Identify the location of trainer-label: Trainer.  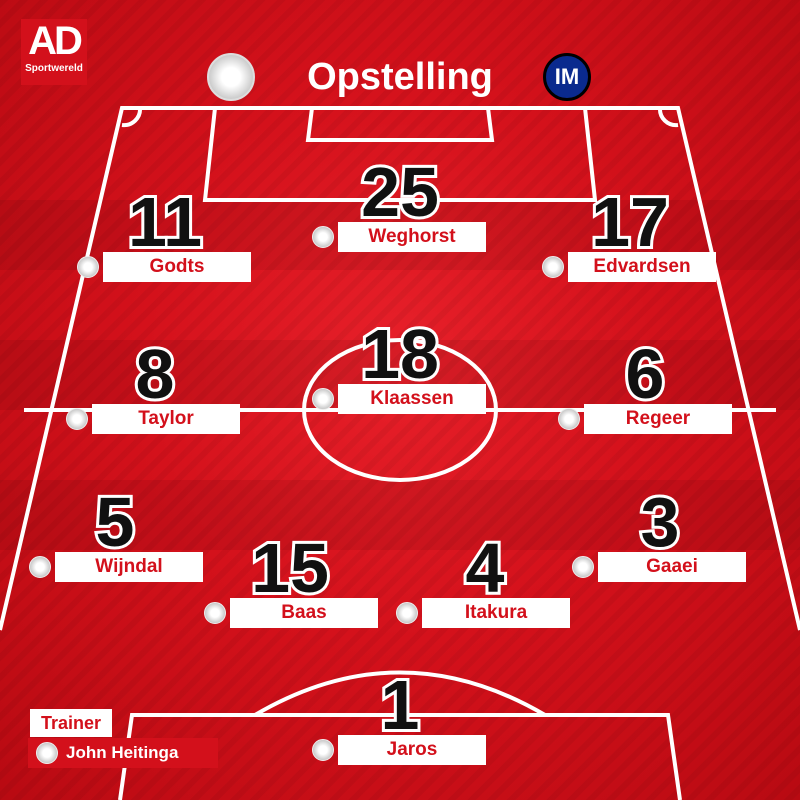
(71, 723).